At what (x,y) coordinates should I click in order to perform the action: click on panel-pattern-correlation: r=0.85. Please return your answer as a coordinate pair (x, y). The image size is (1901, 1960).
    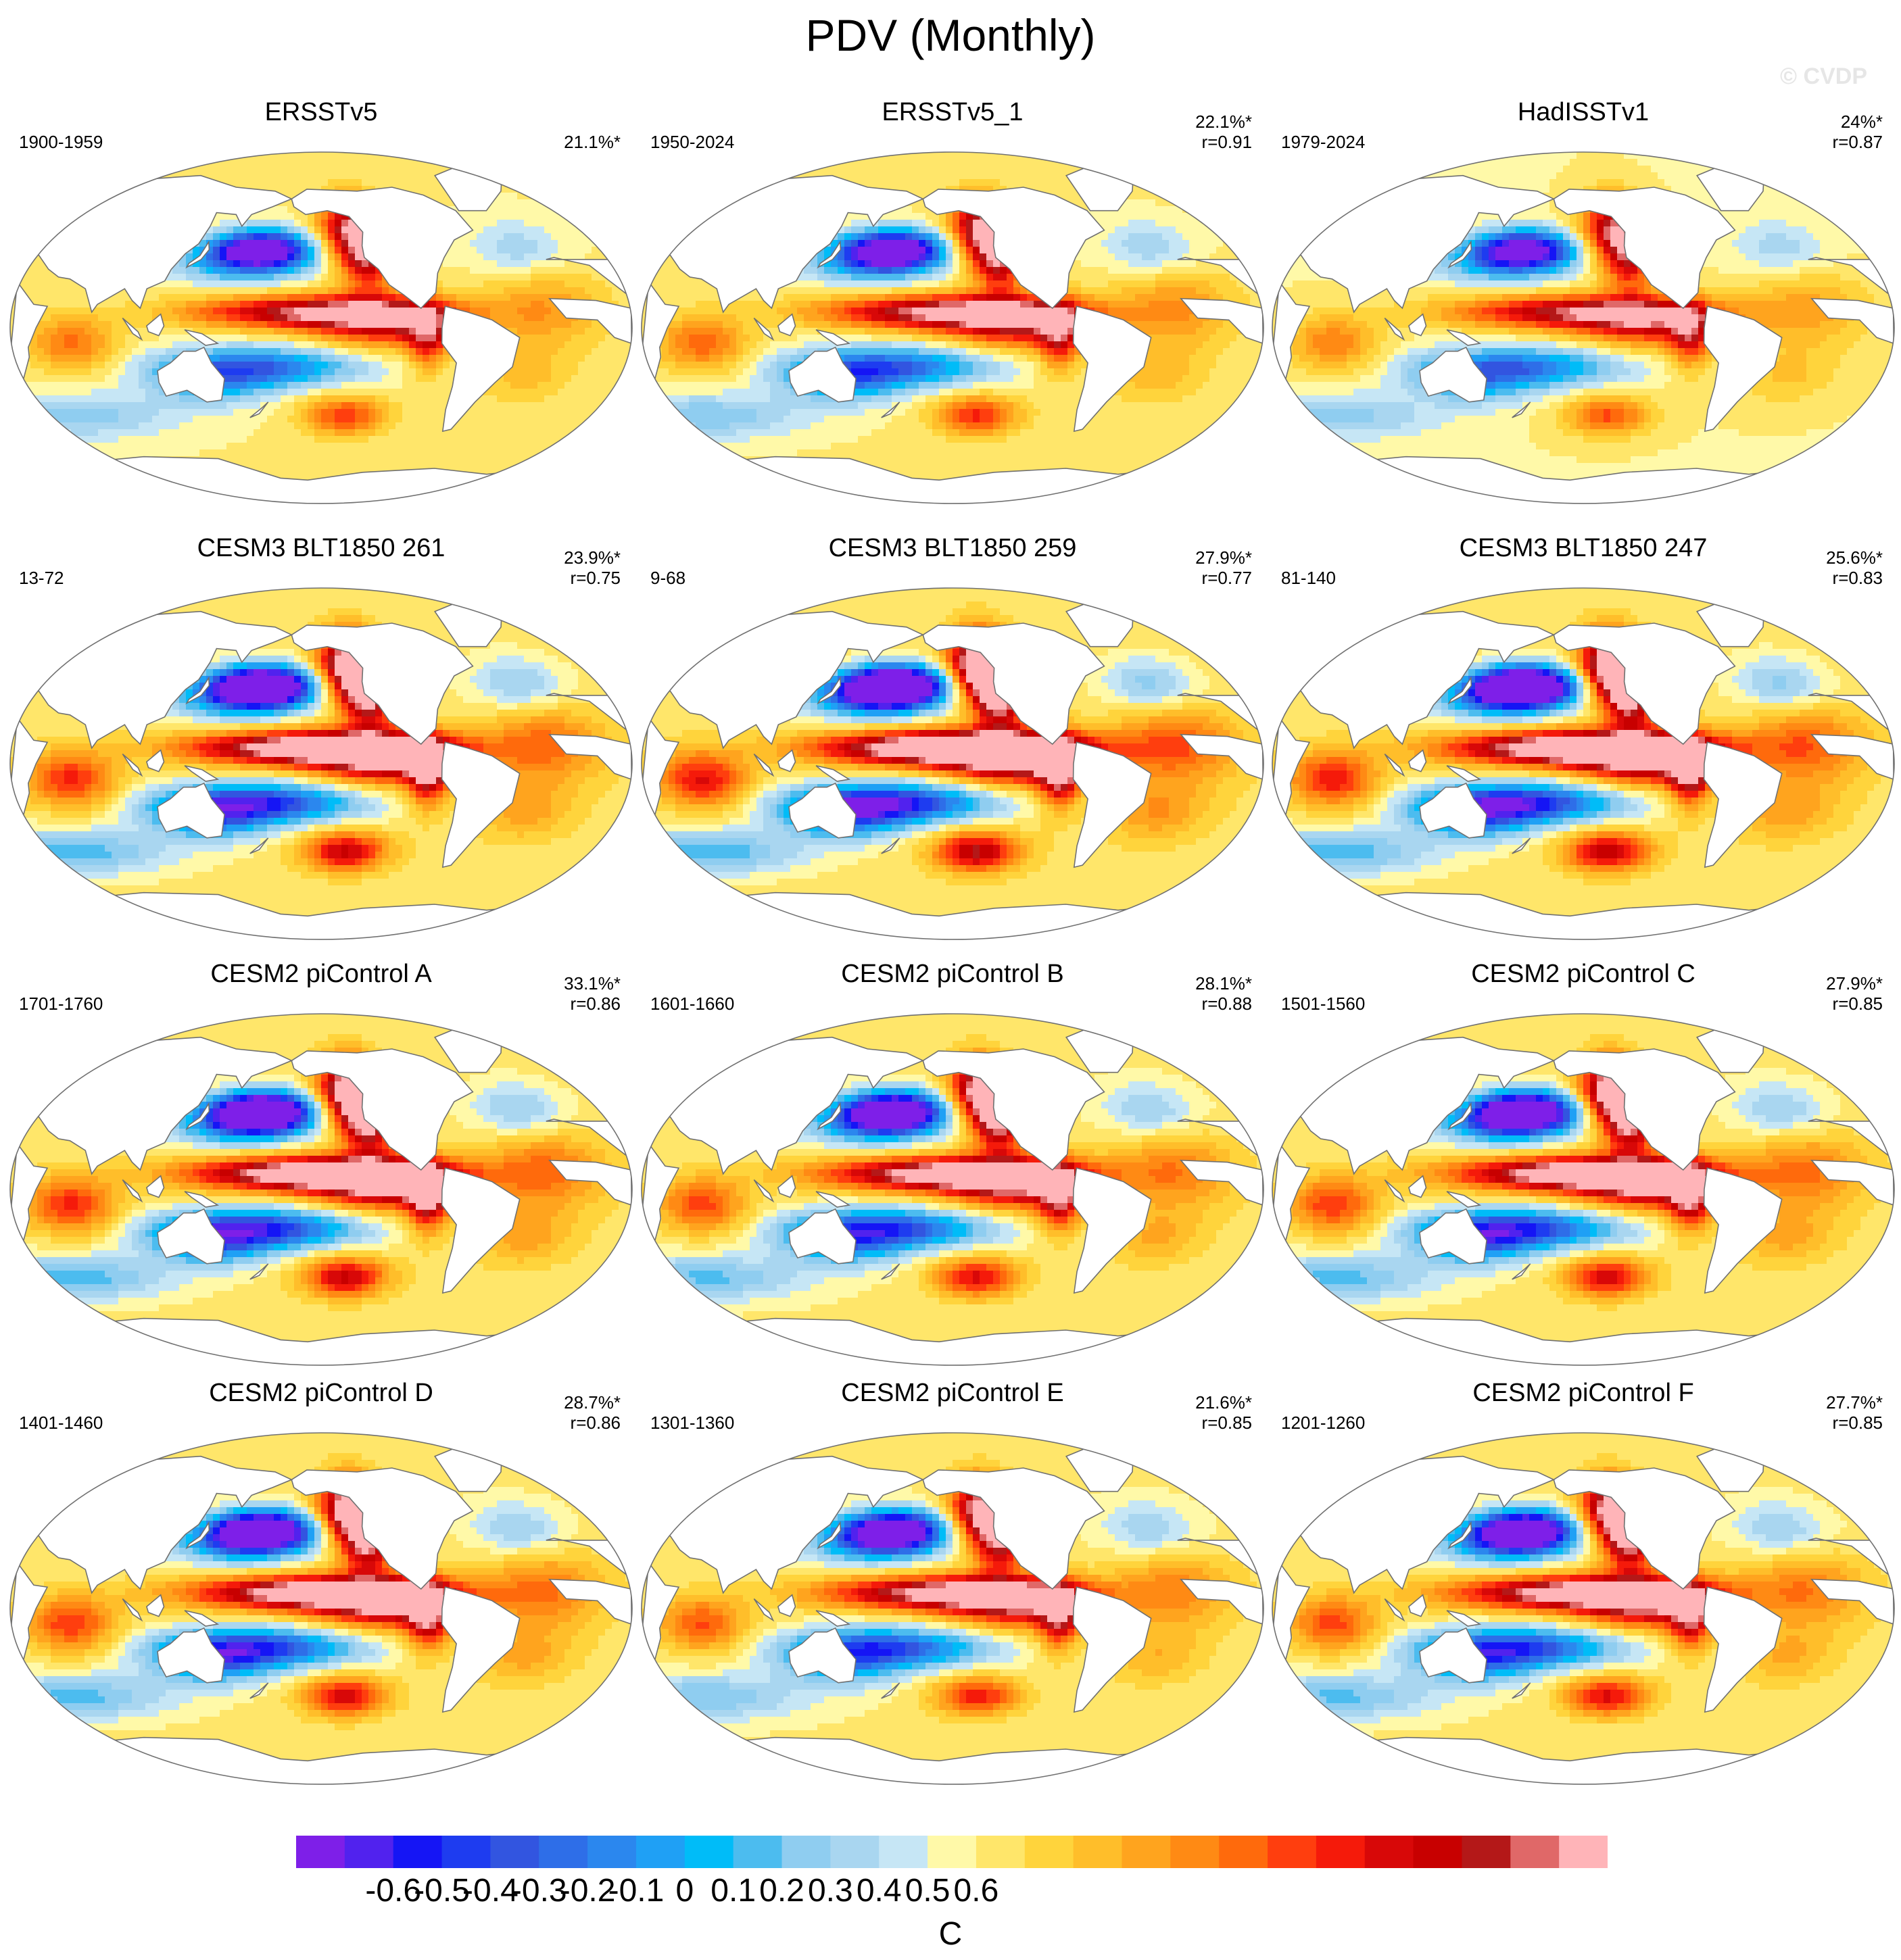
    Looking at the image, I should click on (1858, 1423).